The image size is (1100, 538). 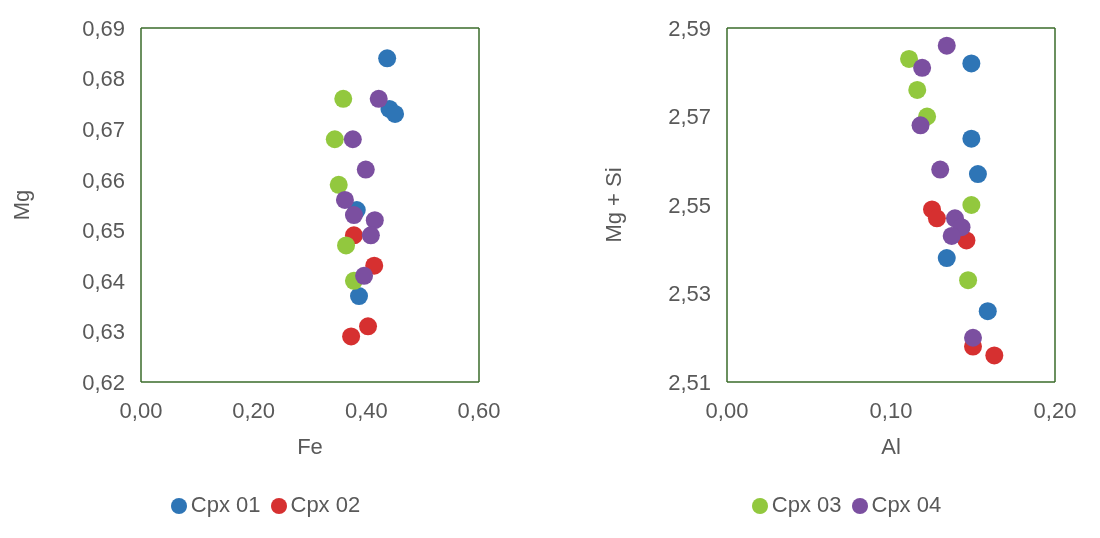 What do you see at coordinates (103, 79) in the screenshot?
I see `y-tick-label: 0,68` at bounding box center [103, 79].